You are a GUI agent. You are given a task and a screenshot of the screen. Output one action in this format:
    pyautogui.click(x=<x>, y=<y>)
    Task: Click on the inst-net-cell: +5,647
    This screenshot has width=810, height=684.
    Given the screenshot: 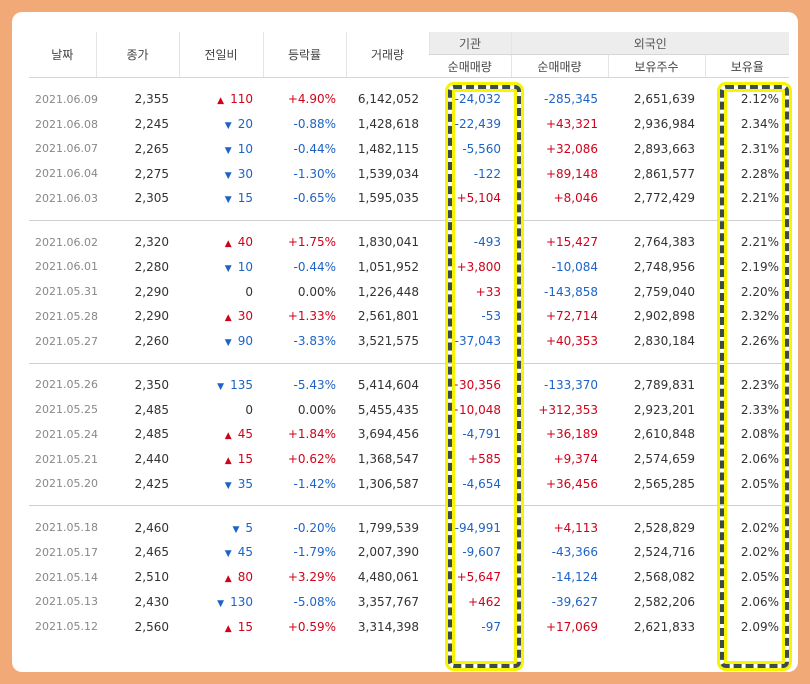 What is the action you would take?
    pyautogui.click(x=478, y=577)
    